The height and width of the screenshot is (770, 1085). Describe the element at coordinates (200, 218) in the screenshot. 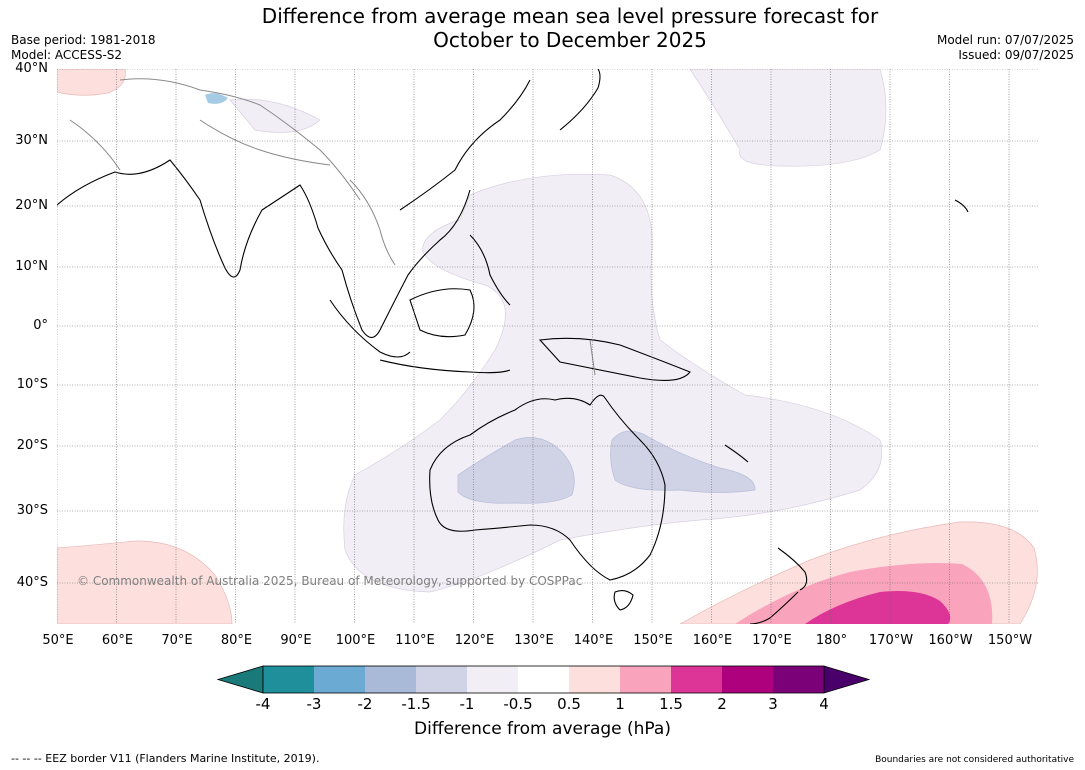

I see `arabia-india-coast` at that location.